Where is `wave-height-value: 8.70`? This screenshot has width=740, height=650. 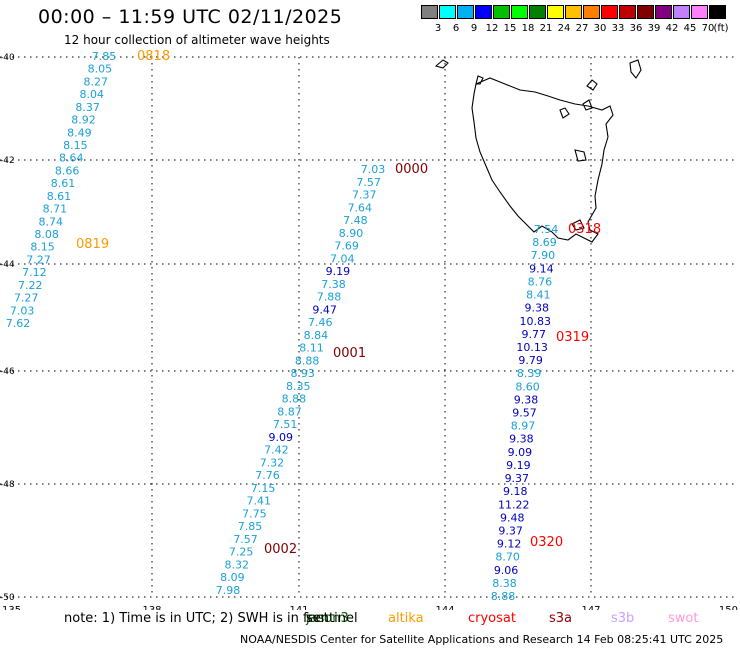 wave-height-value: 8.70 is located at coordinates (507, 557).